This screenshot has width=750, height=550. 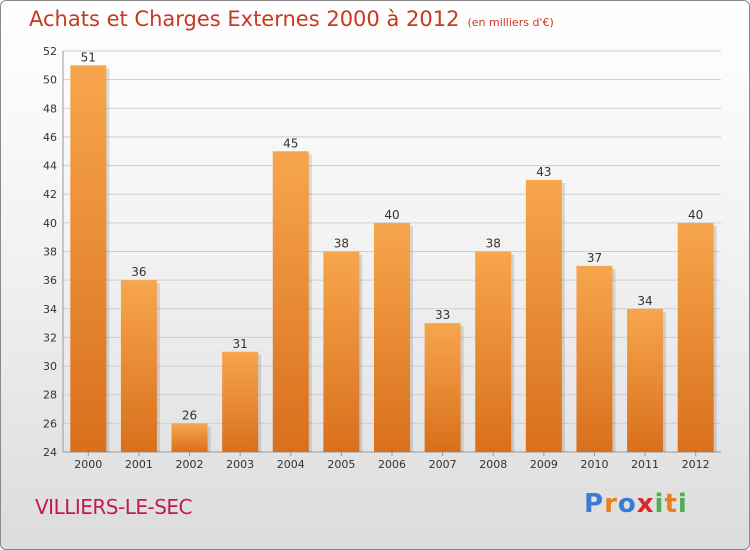 I want to click on y-tick-label: 44, so click(x=50, y=166).